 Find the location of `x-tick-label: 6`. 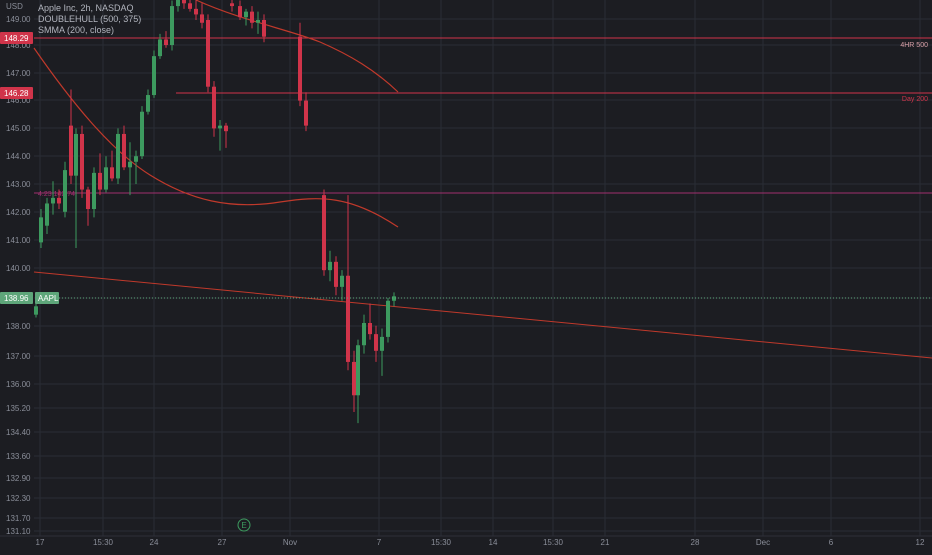

x-tick-label: 6 is located at coordinates (831, 542).